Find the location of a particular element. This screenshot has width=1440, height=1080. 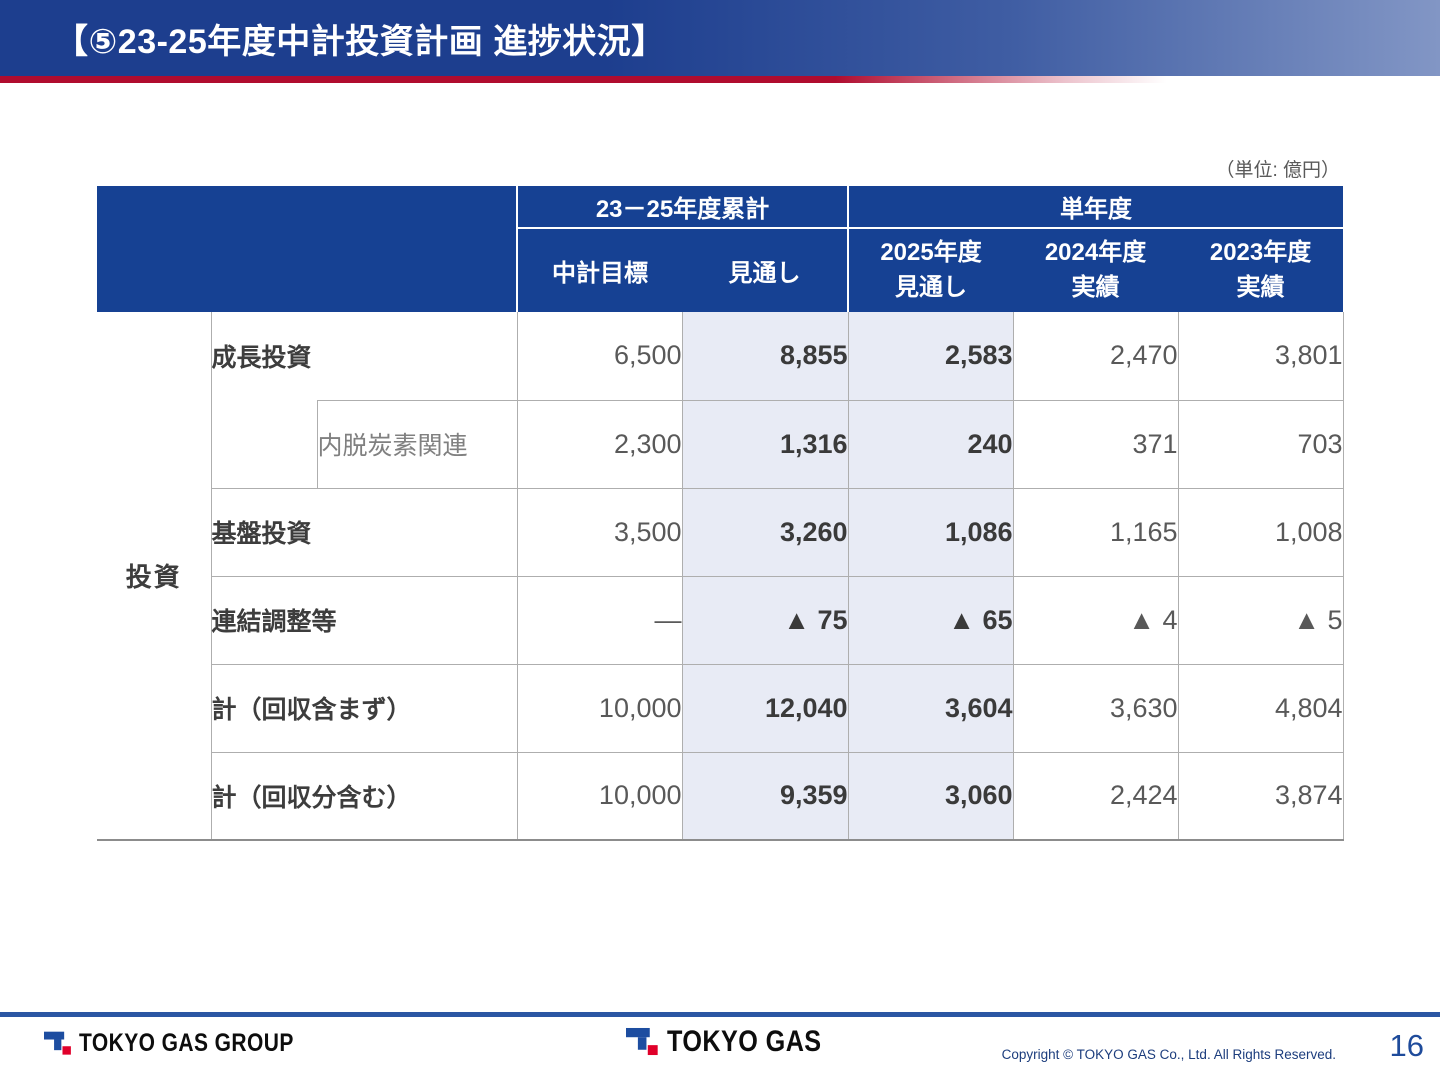

table-corner-blank is located at coordinates (307, 249).